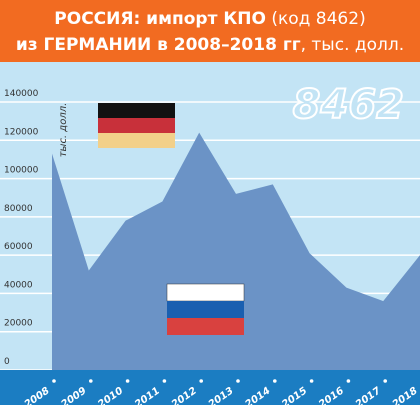 The width and height of the screenshot is (420, 405). Describe the element at coordinates (348, 105) in the screenshot. I see `annotation: 8462` at that location.